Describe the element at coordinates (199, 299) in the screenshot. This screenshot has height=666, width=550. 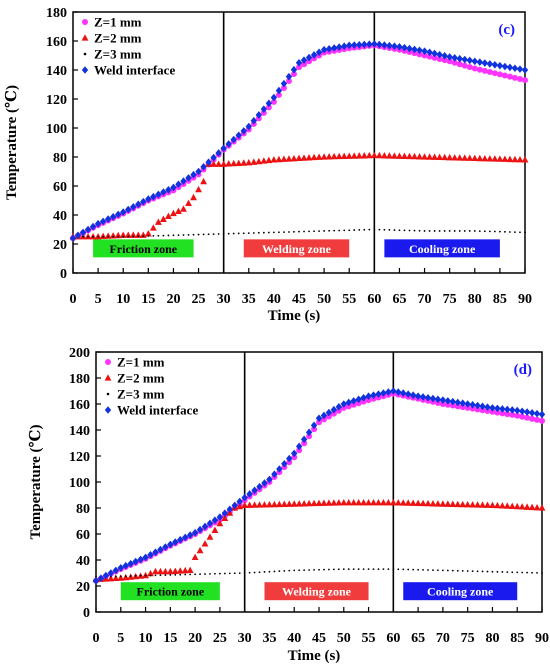
I see `x-tick-label: 25` at that location.